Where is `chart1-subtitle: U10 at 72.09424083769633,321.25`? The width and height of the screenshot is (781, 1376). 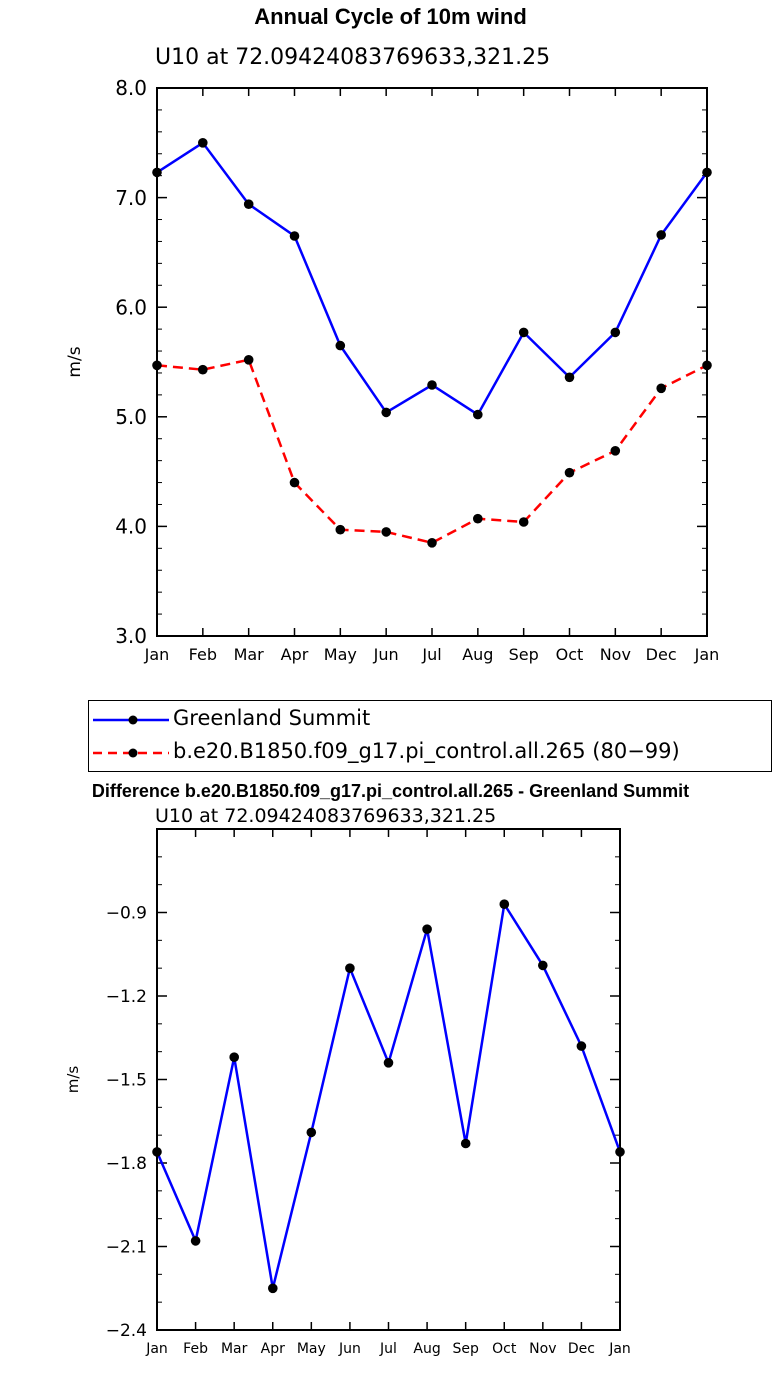 chart1-subtitle: U10 at 72.09424083769633,321.25 is located at coordinates (353, 57).